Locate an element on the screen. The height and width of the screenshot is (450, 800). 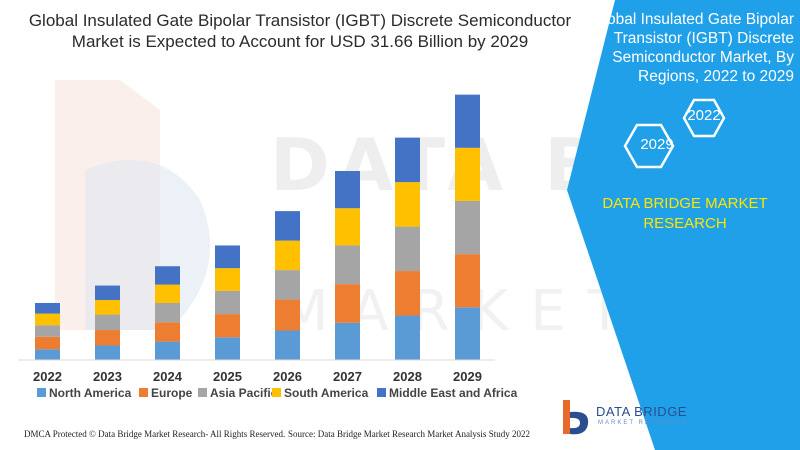
legend-item: Asia Pacific is located at coordinates (238, 393).